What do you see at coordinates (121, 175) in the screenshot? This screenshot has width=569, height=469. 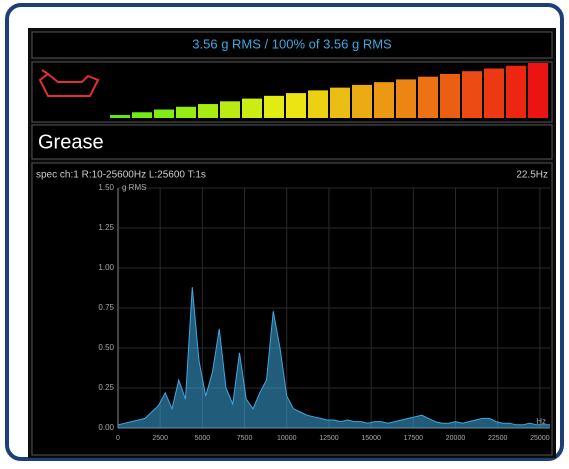 I see `spec-info: spec ch:1 R:10-25600Hz L:25600 T:1s` at bounding box center [121, 175].